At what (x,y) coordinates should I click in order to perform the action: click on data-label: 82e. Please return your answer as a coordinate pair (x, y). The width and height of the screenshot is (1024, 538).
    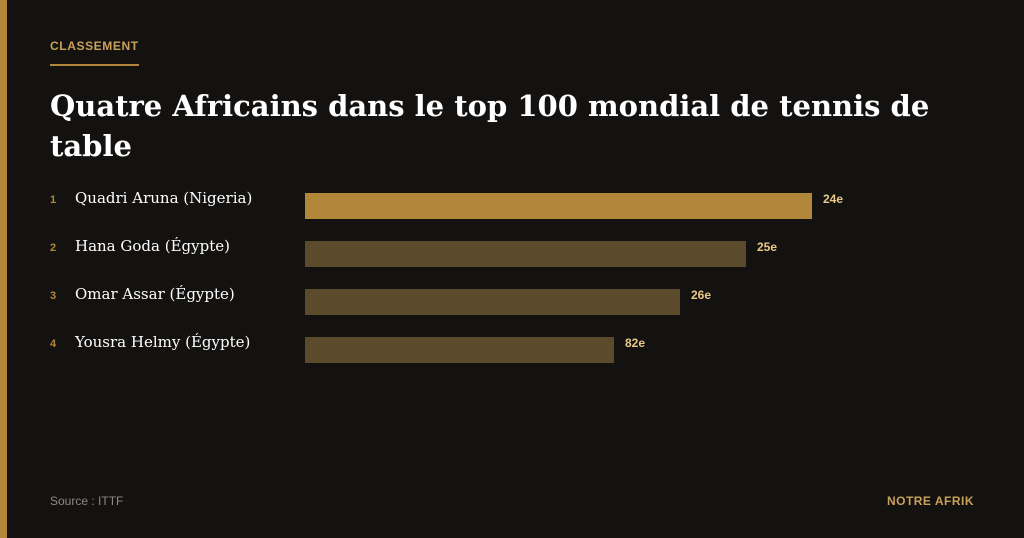
    Looking at the image, I should click on (635, 343).